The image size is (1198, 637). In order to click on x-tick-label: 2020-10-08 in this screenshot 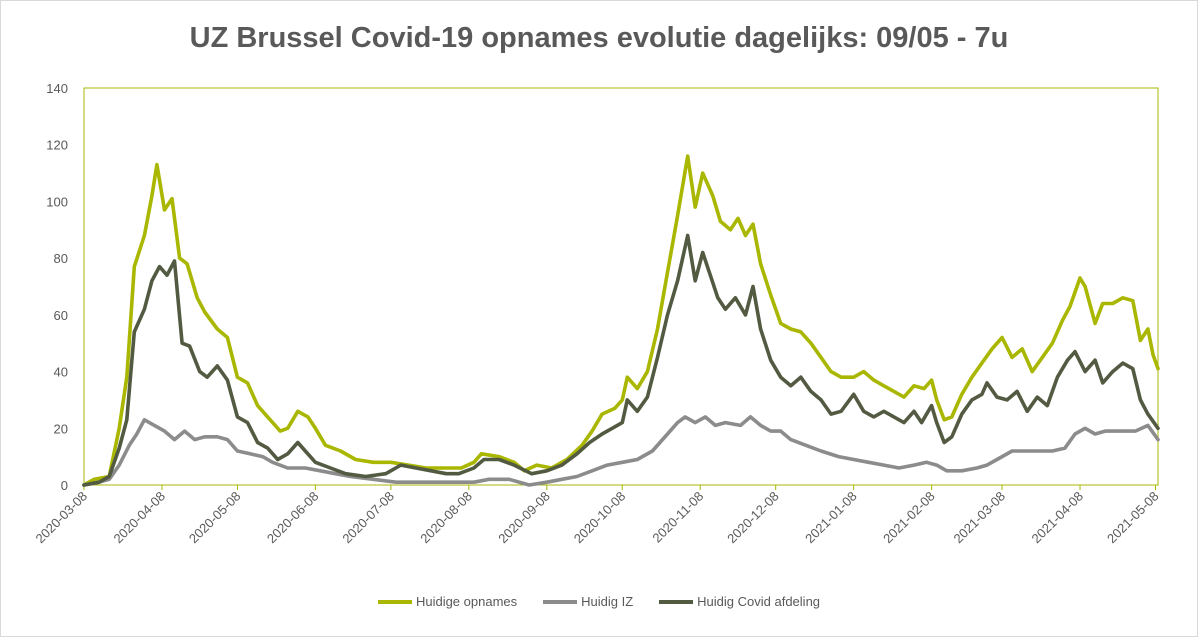, I will do `click(600, 518)`.